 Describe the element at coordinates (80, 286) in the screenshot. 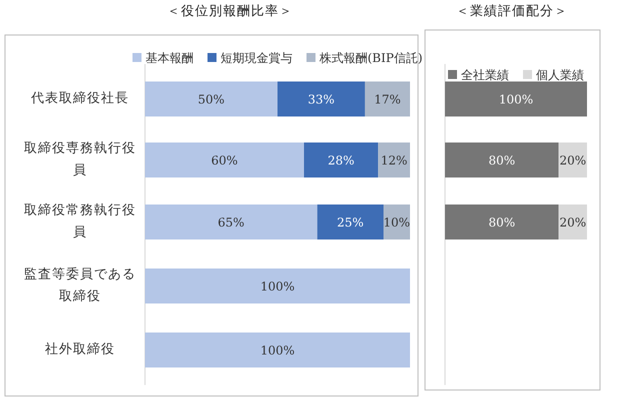

I see `y-tick-label: 監査等委員である取締役` at that location.